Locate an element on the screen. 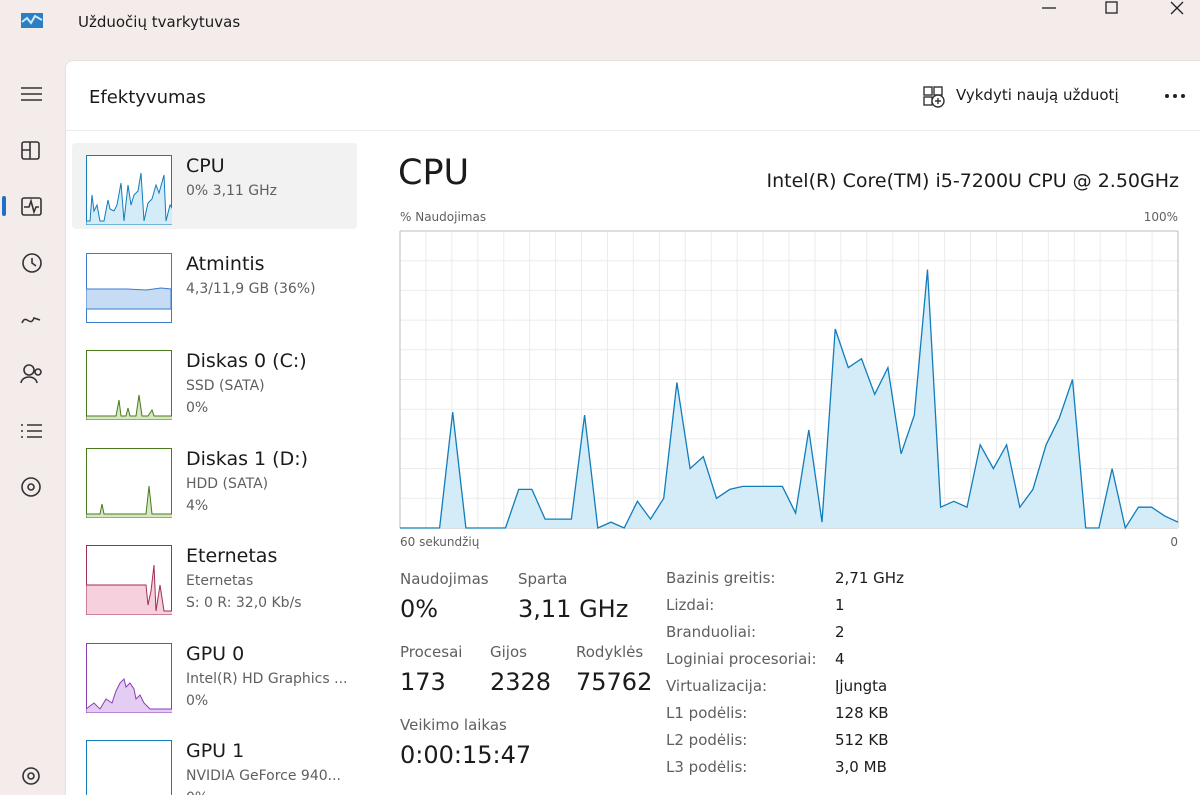 This screenshot has width=1200, height=795. spec-value: 2,71 GHz is located at coordinates (869, 578).